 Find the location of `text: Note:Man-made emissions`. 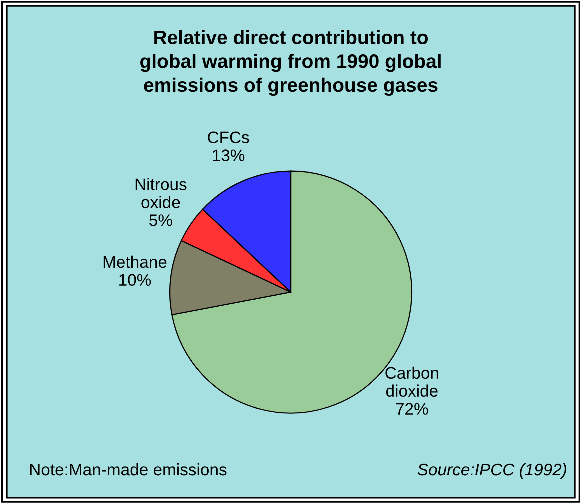

text: Note:Man-made emissions is located at coordinates (128, 469).